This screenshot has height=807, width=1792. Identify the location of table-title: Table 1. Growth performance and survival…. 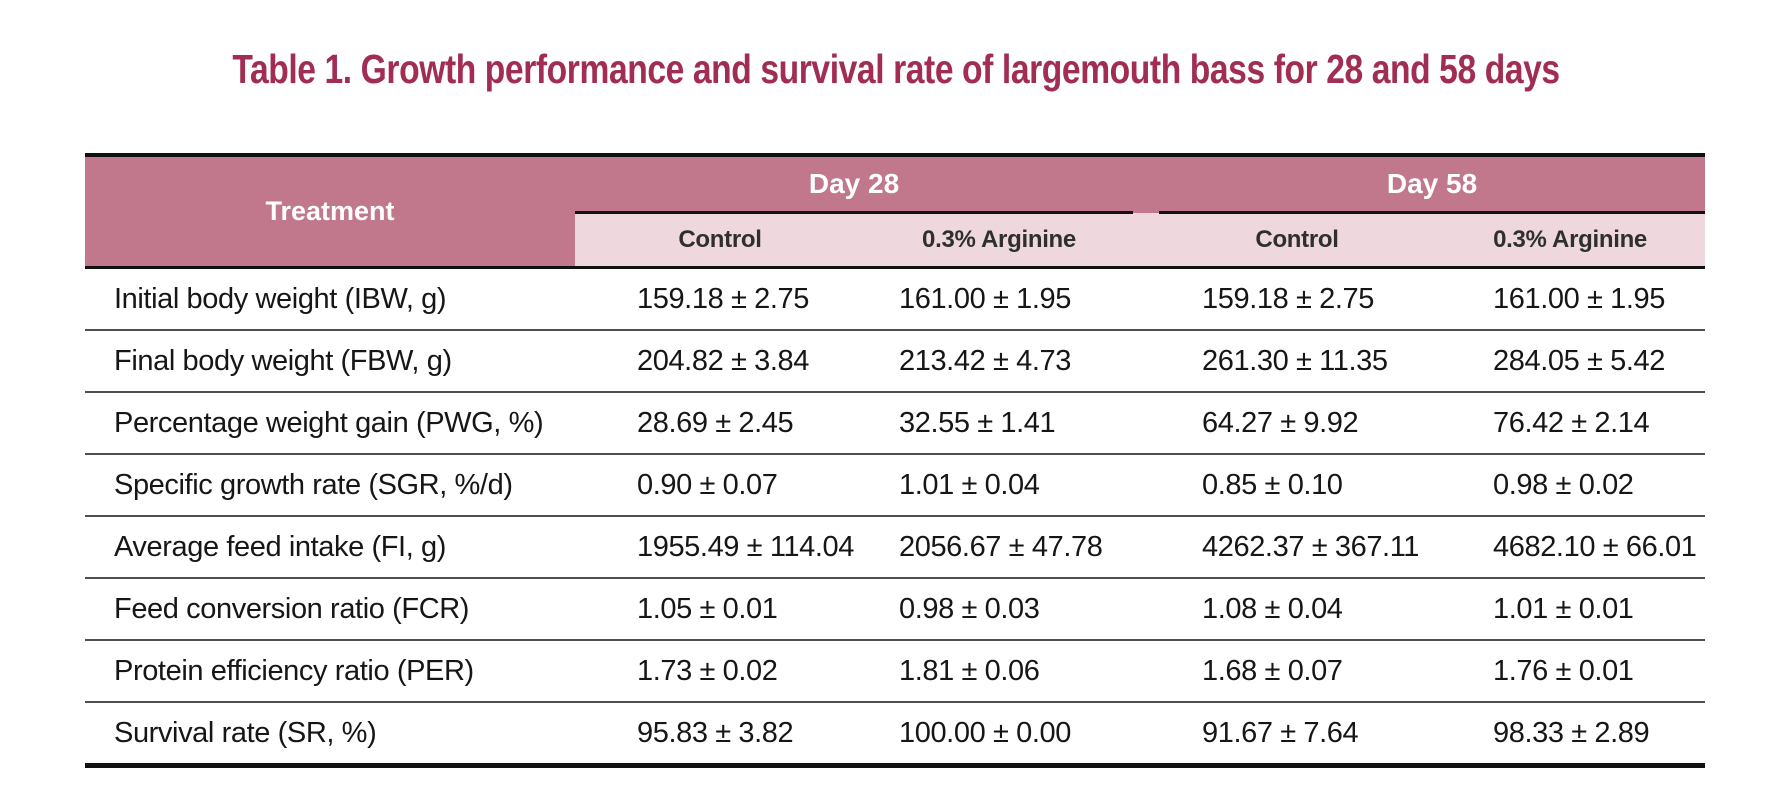
(896, 69).